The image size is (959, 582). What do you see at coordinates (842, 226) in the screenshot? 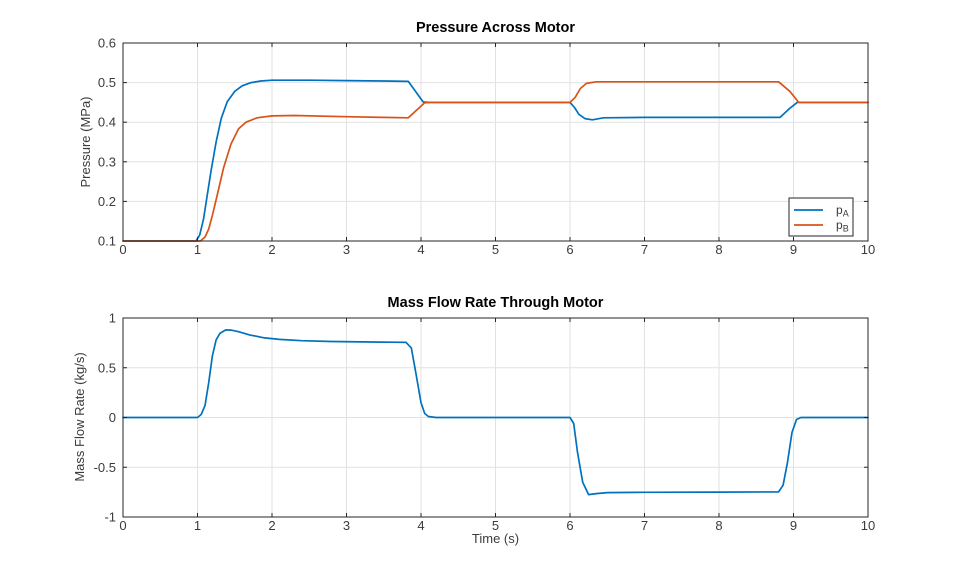
I see `legend-label: pB` at bounding box center [842, 226].